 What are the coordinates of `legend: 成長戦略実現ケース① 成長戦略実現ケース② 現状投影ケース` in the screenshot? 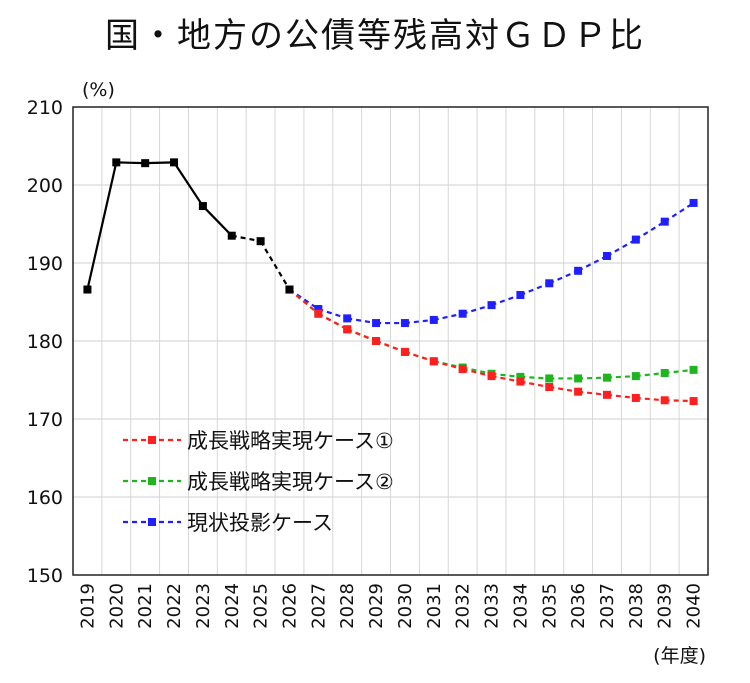 It's located at (258, 482).